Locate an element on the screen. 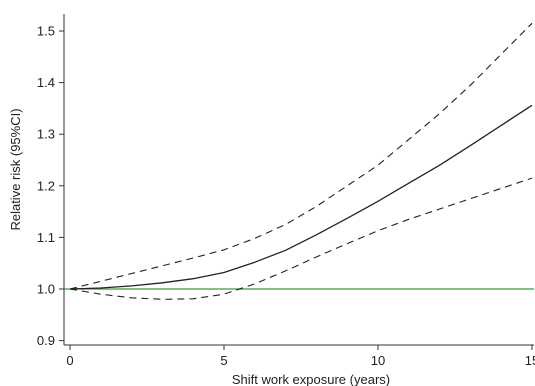 This screenshot has height=386, width=535. x-tick-label: 15 is located at coordinates (530, 360).